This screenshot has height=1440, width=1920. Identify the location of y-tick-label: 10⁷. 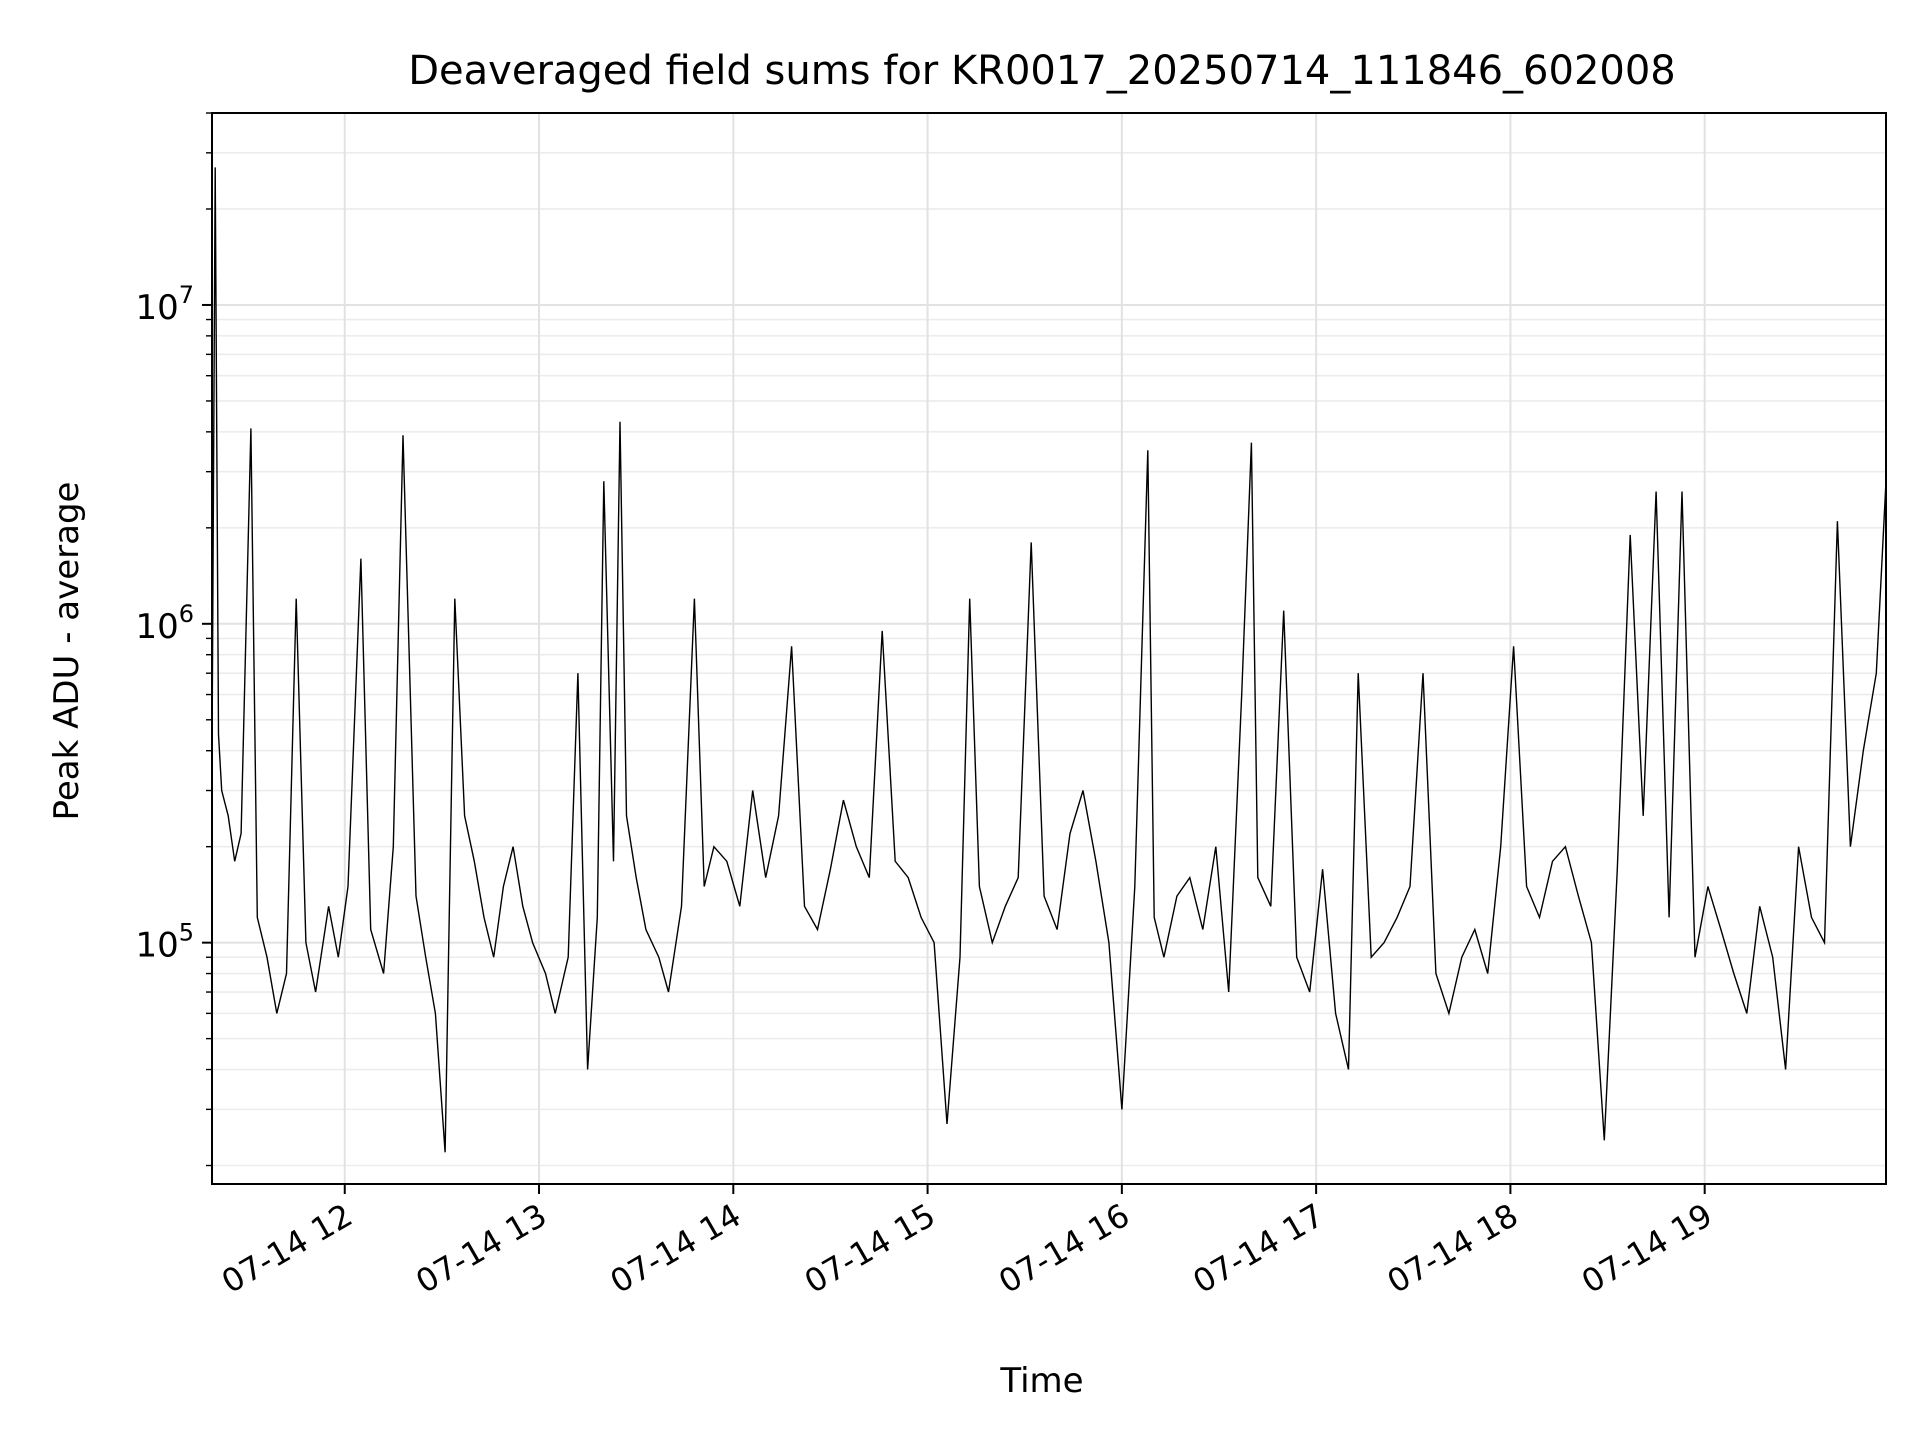
(164, 304).